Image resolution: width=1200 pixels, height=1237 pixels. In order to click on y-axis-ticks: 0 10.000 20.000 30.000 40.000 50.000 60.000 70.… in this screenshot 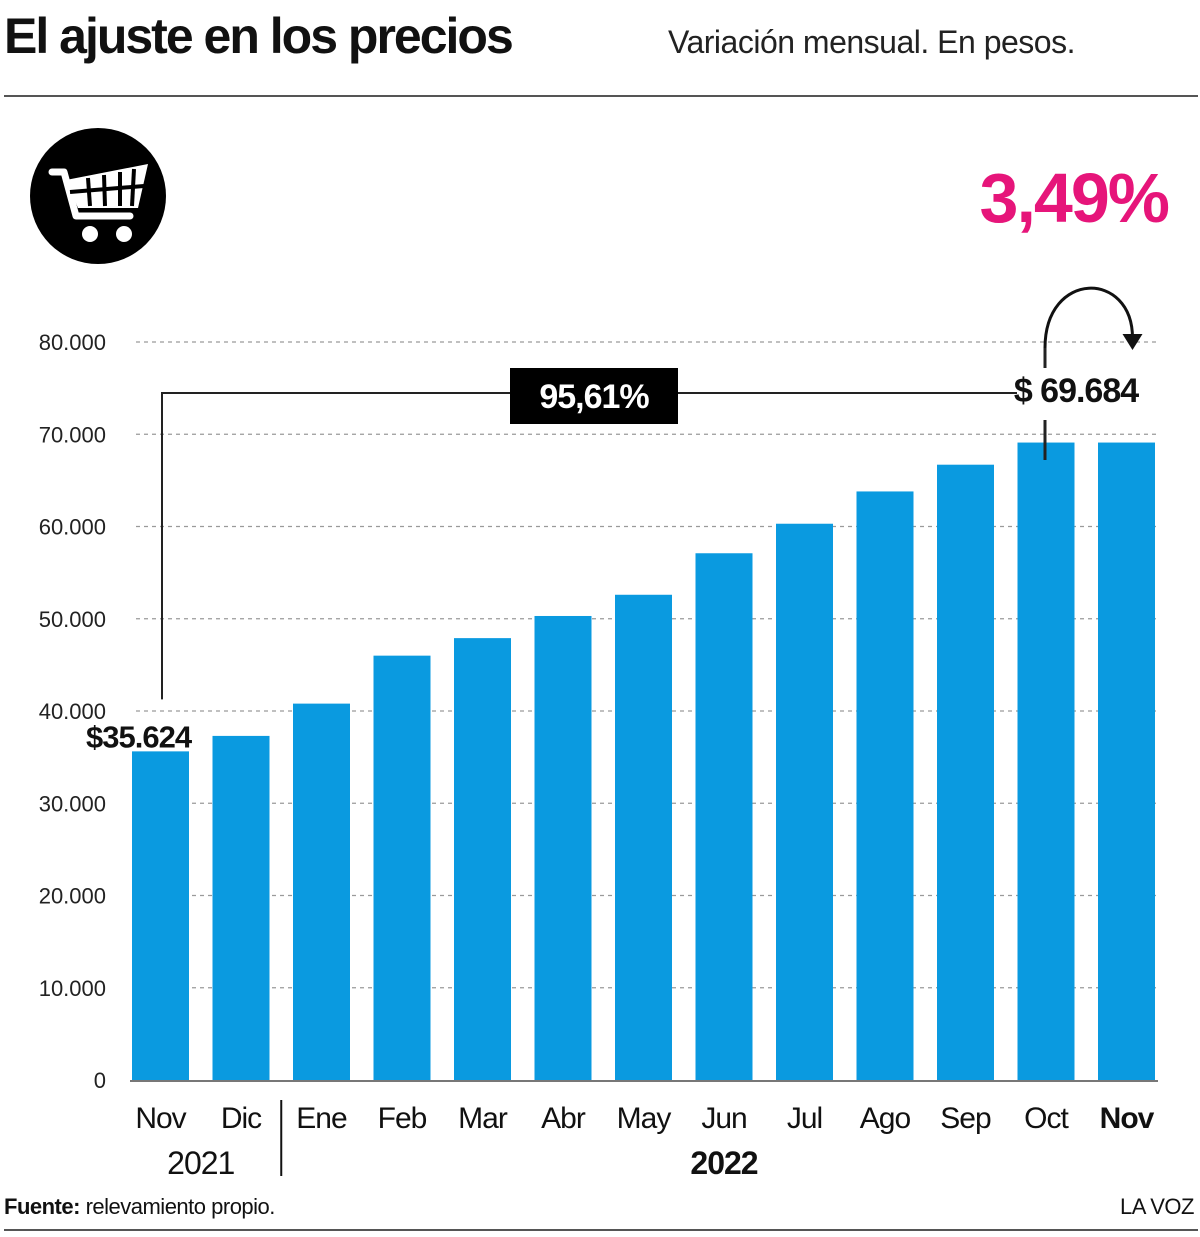, I will do `click(72, 711)`.